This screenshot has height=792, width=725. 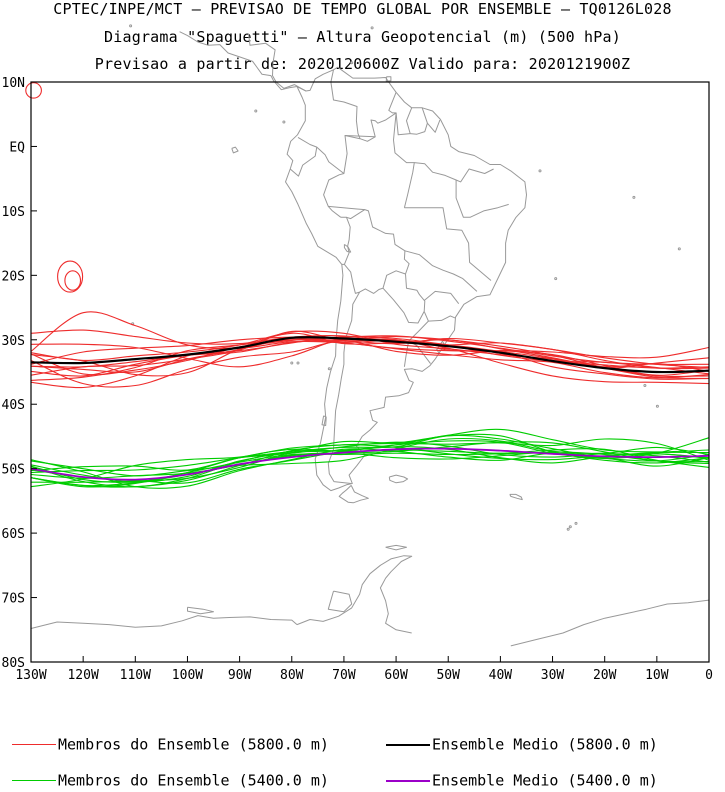 I want to click on lat-label: 40S, so click(x=13, y=405).